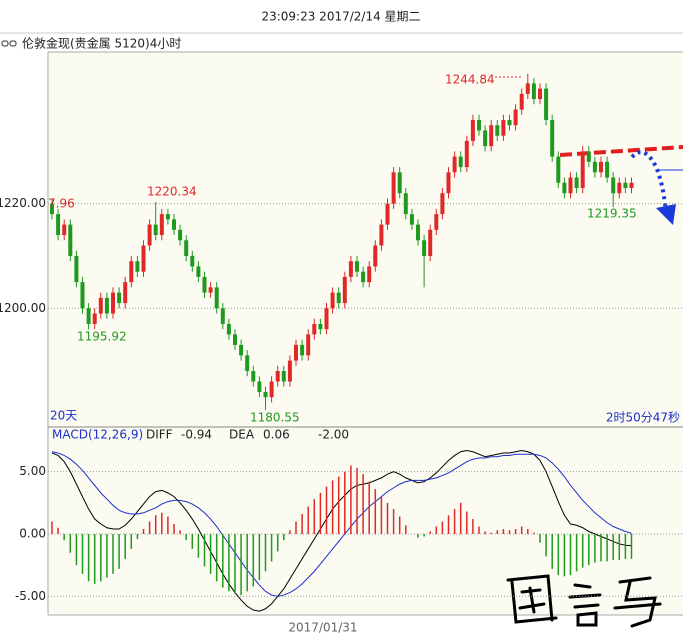 This screenshot has height=639, width=683. Describe the element at coordinates (643, 418) in the screenshot. I see `countdown: 2时50分47秒` at that location.